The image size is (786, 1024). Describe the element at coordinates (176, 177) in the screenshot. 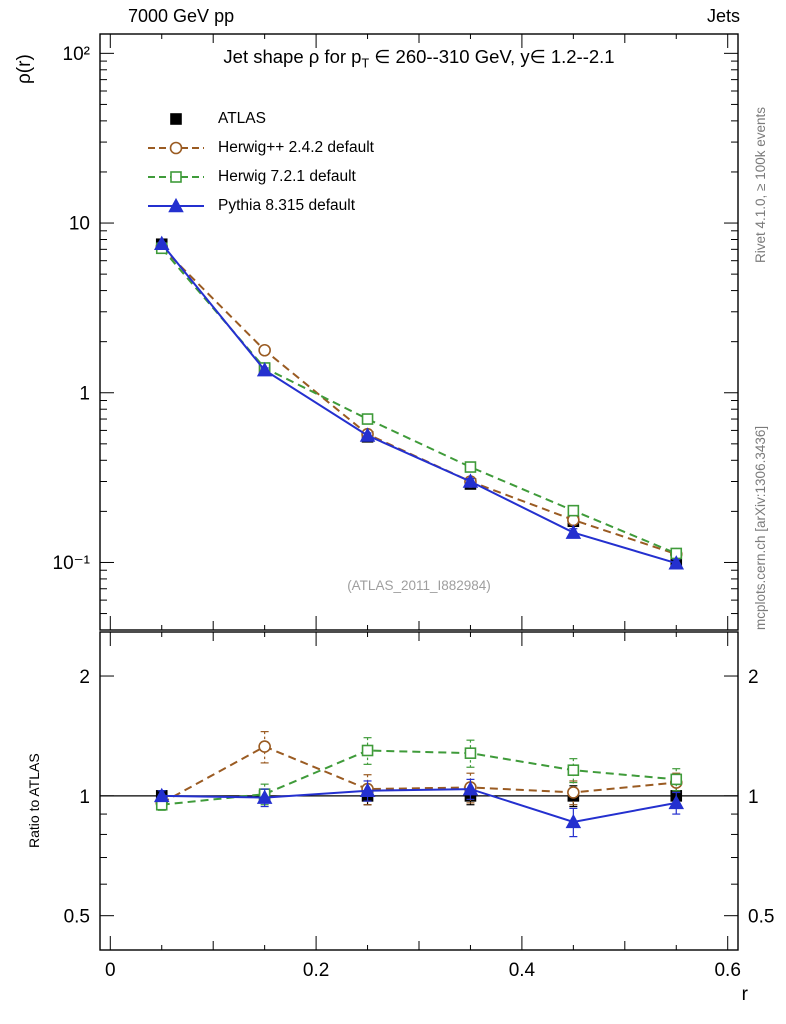

I see `herwig7-marker-icon` at that location.